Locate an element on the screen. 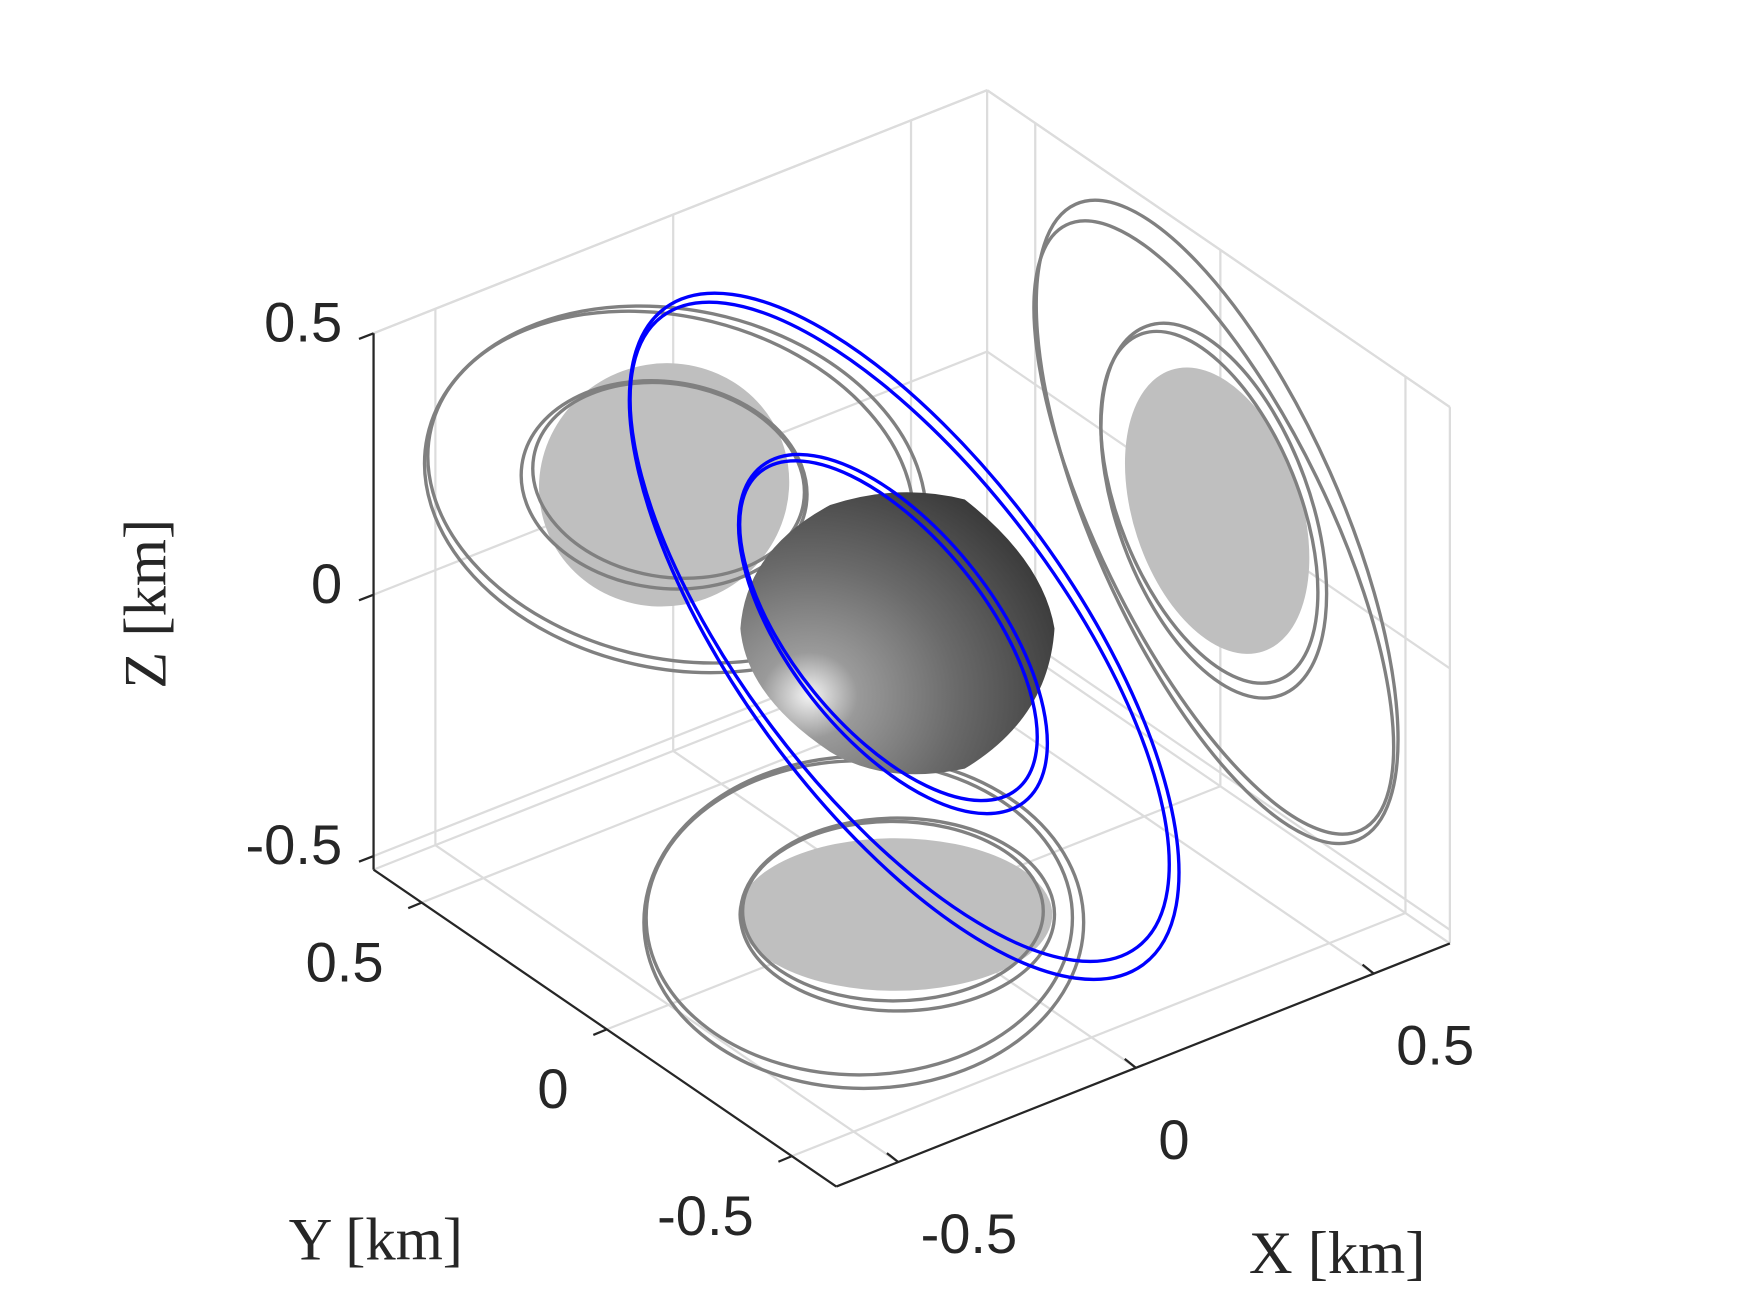 The height and width of the screenshot is (1313, 1750). z-axis-label: Z [km] is located at coordinates (145, 604).